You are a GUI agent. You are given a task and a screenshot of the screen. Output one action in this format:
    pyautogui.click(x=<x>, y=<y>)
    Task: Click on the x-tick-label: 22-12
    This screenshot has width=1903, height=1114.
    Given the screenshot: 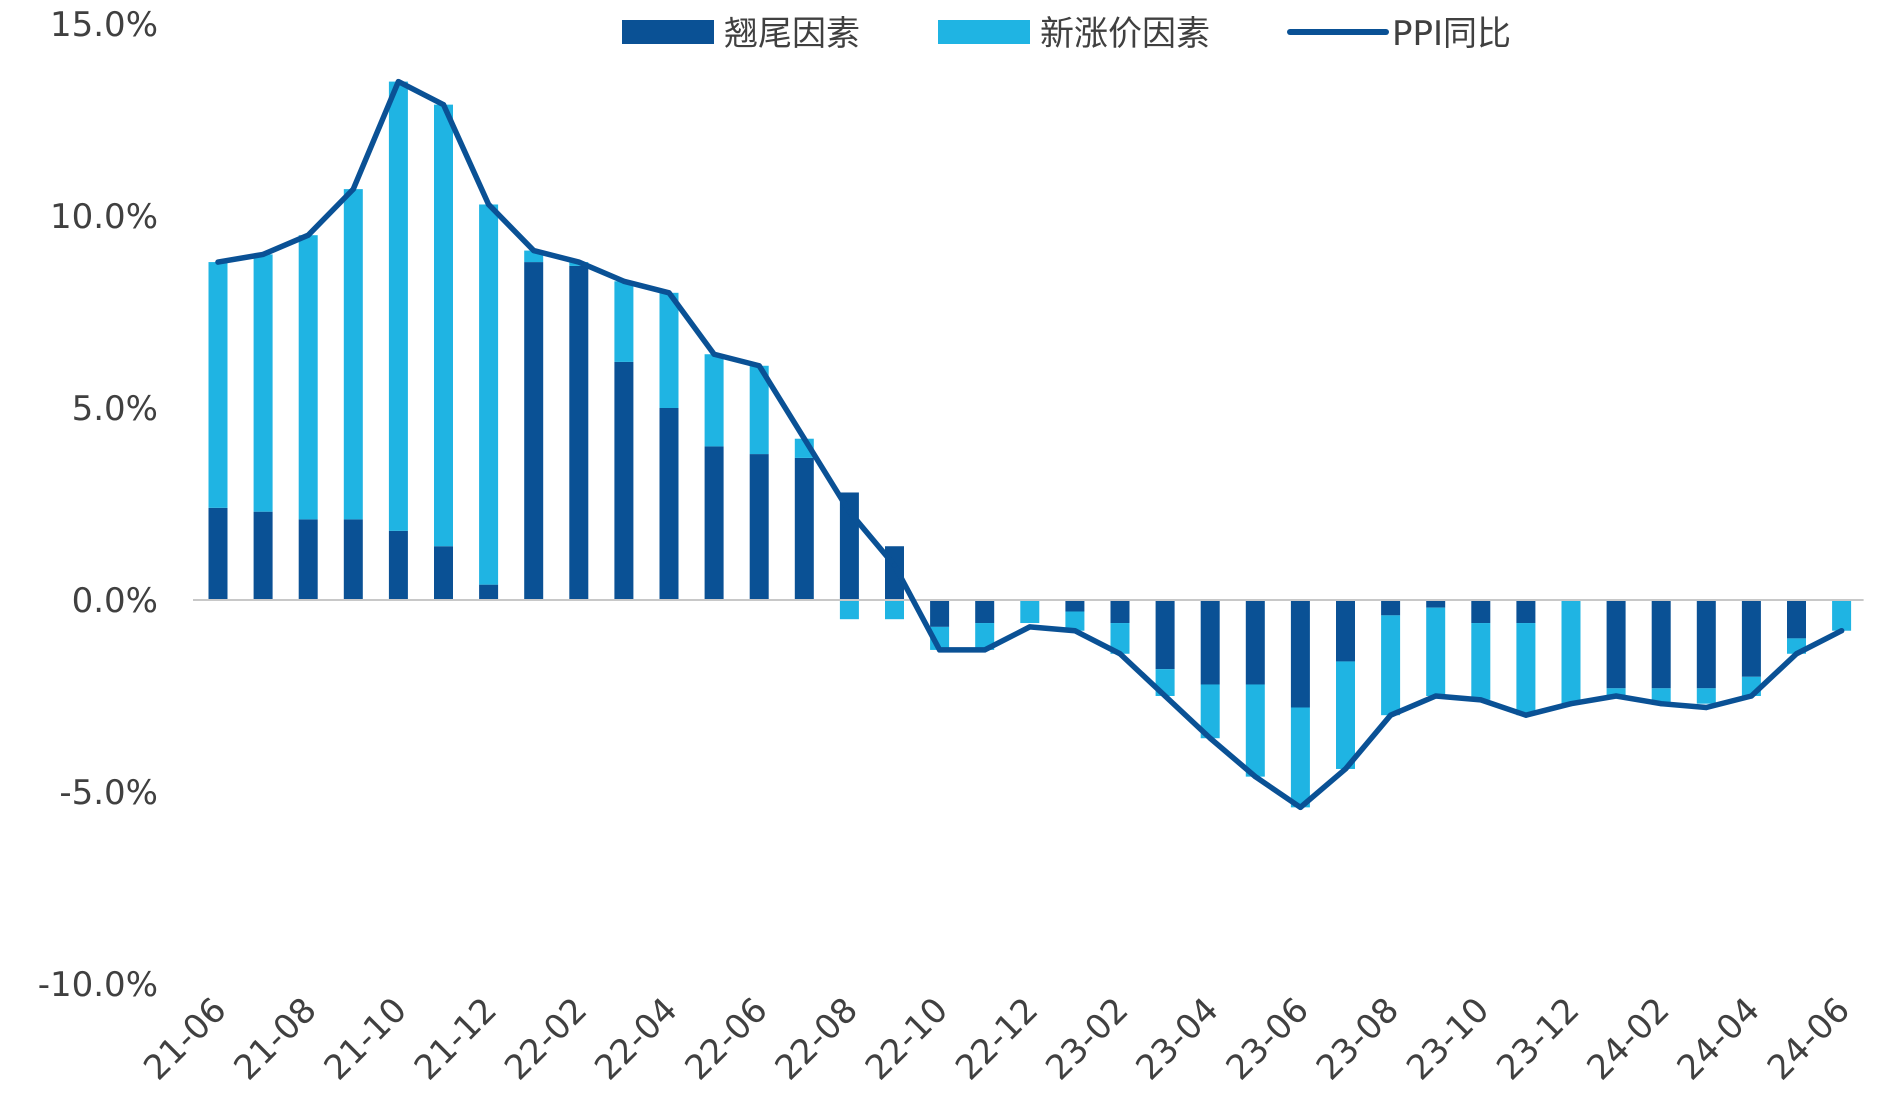 What is the action you would take?
    pyautogui.click(x=997, y=1039)
    